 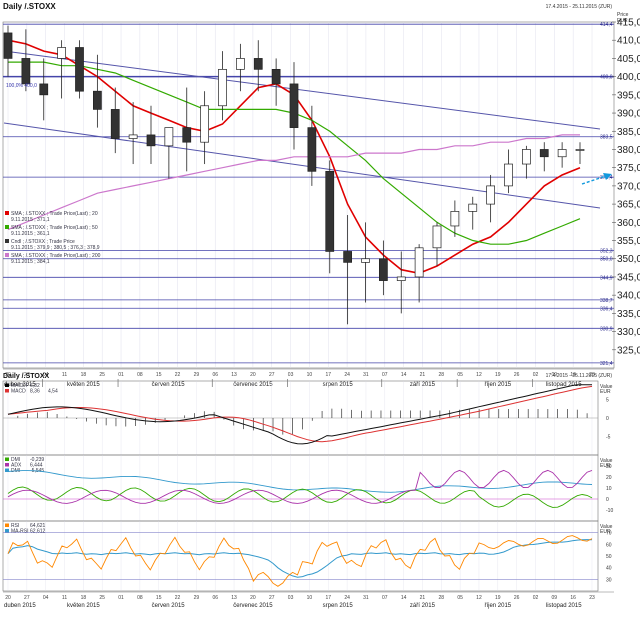 What do you see at coordinates (15, 526) in the screenshot?
I see `panel-legend-label: RSI` at bounding box center [15, 526].